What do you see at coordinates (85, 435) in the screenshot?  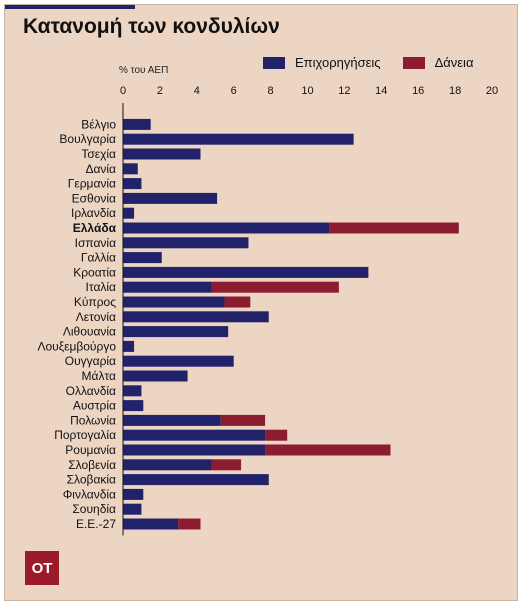 I see `category-label: Πορτογαλία` at bounding box center [85, 435].